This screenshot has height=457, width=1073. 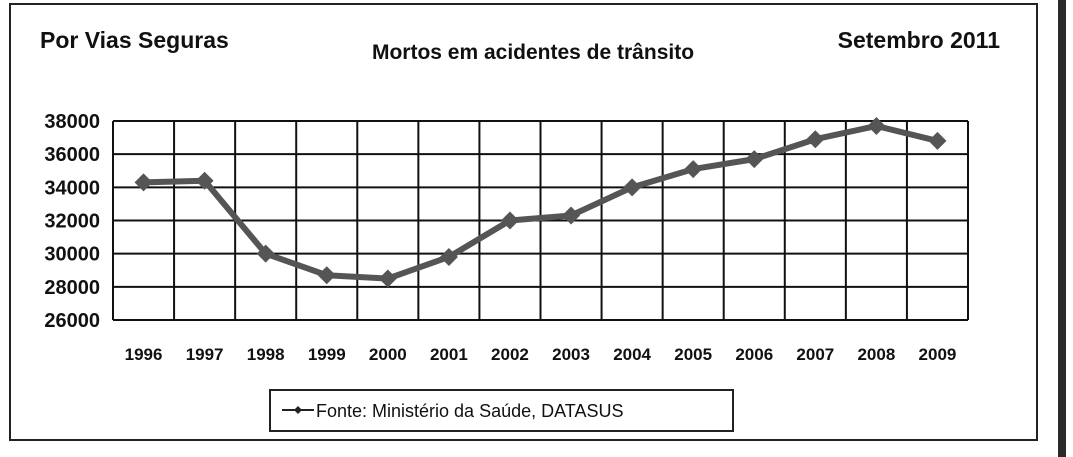 I want to click on y-tick-label: 38000, so click(x=72, y=122).